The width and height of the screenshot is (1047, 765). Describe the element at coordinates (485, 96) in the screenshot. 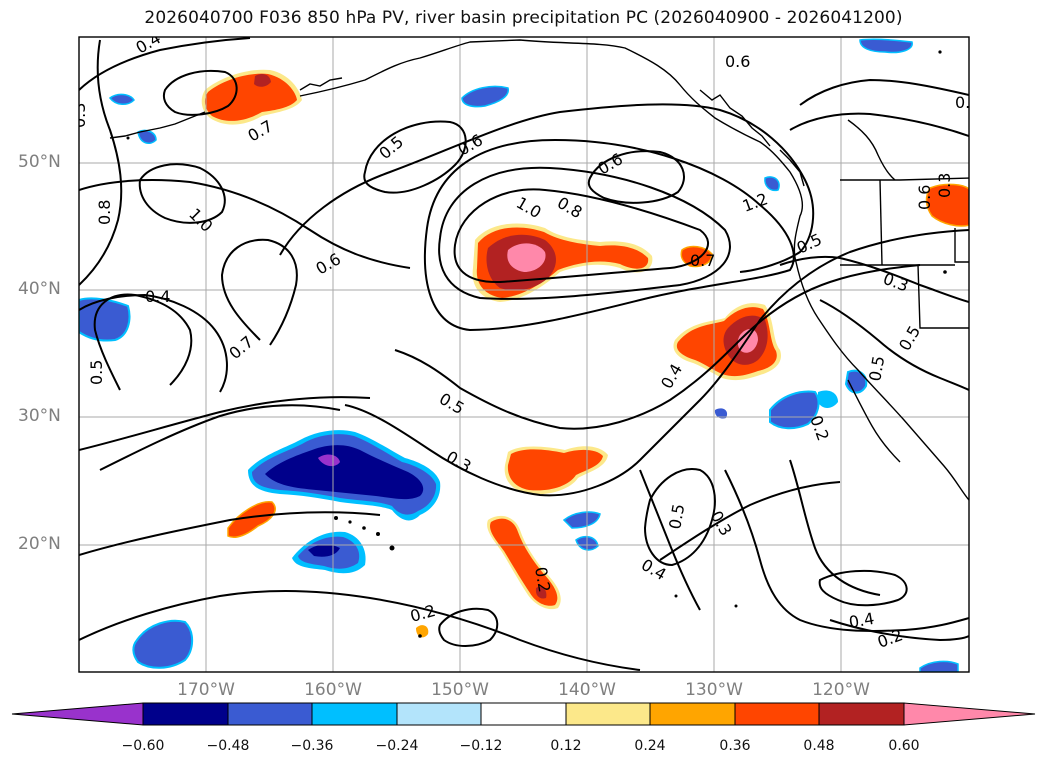

I see `precip-patch-north-small` at that location.